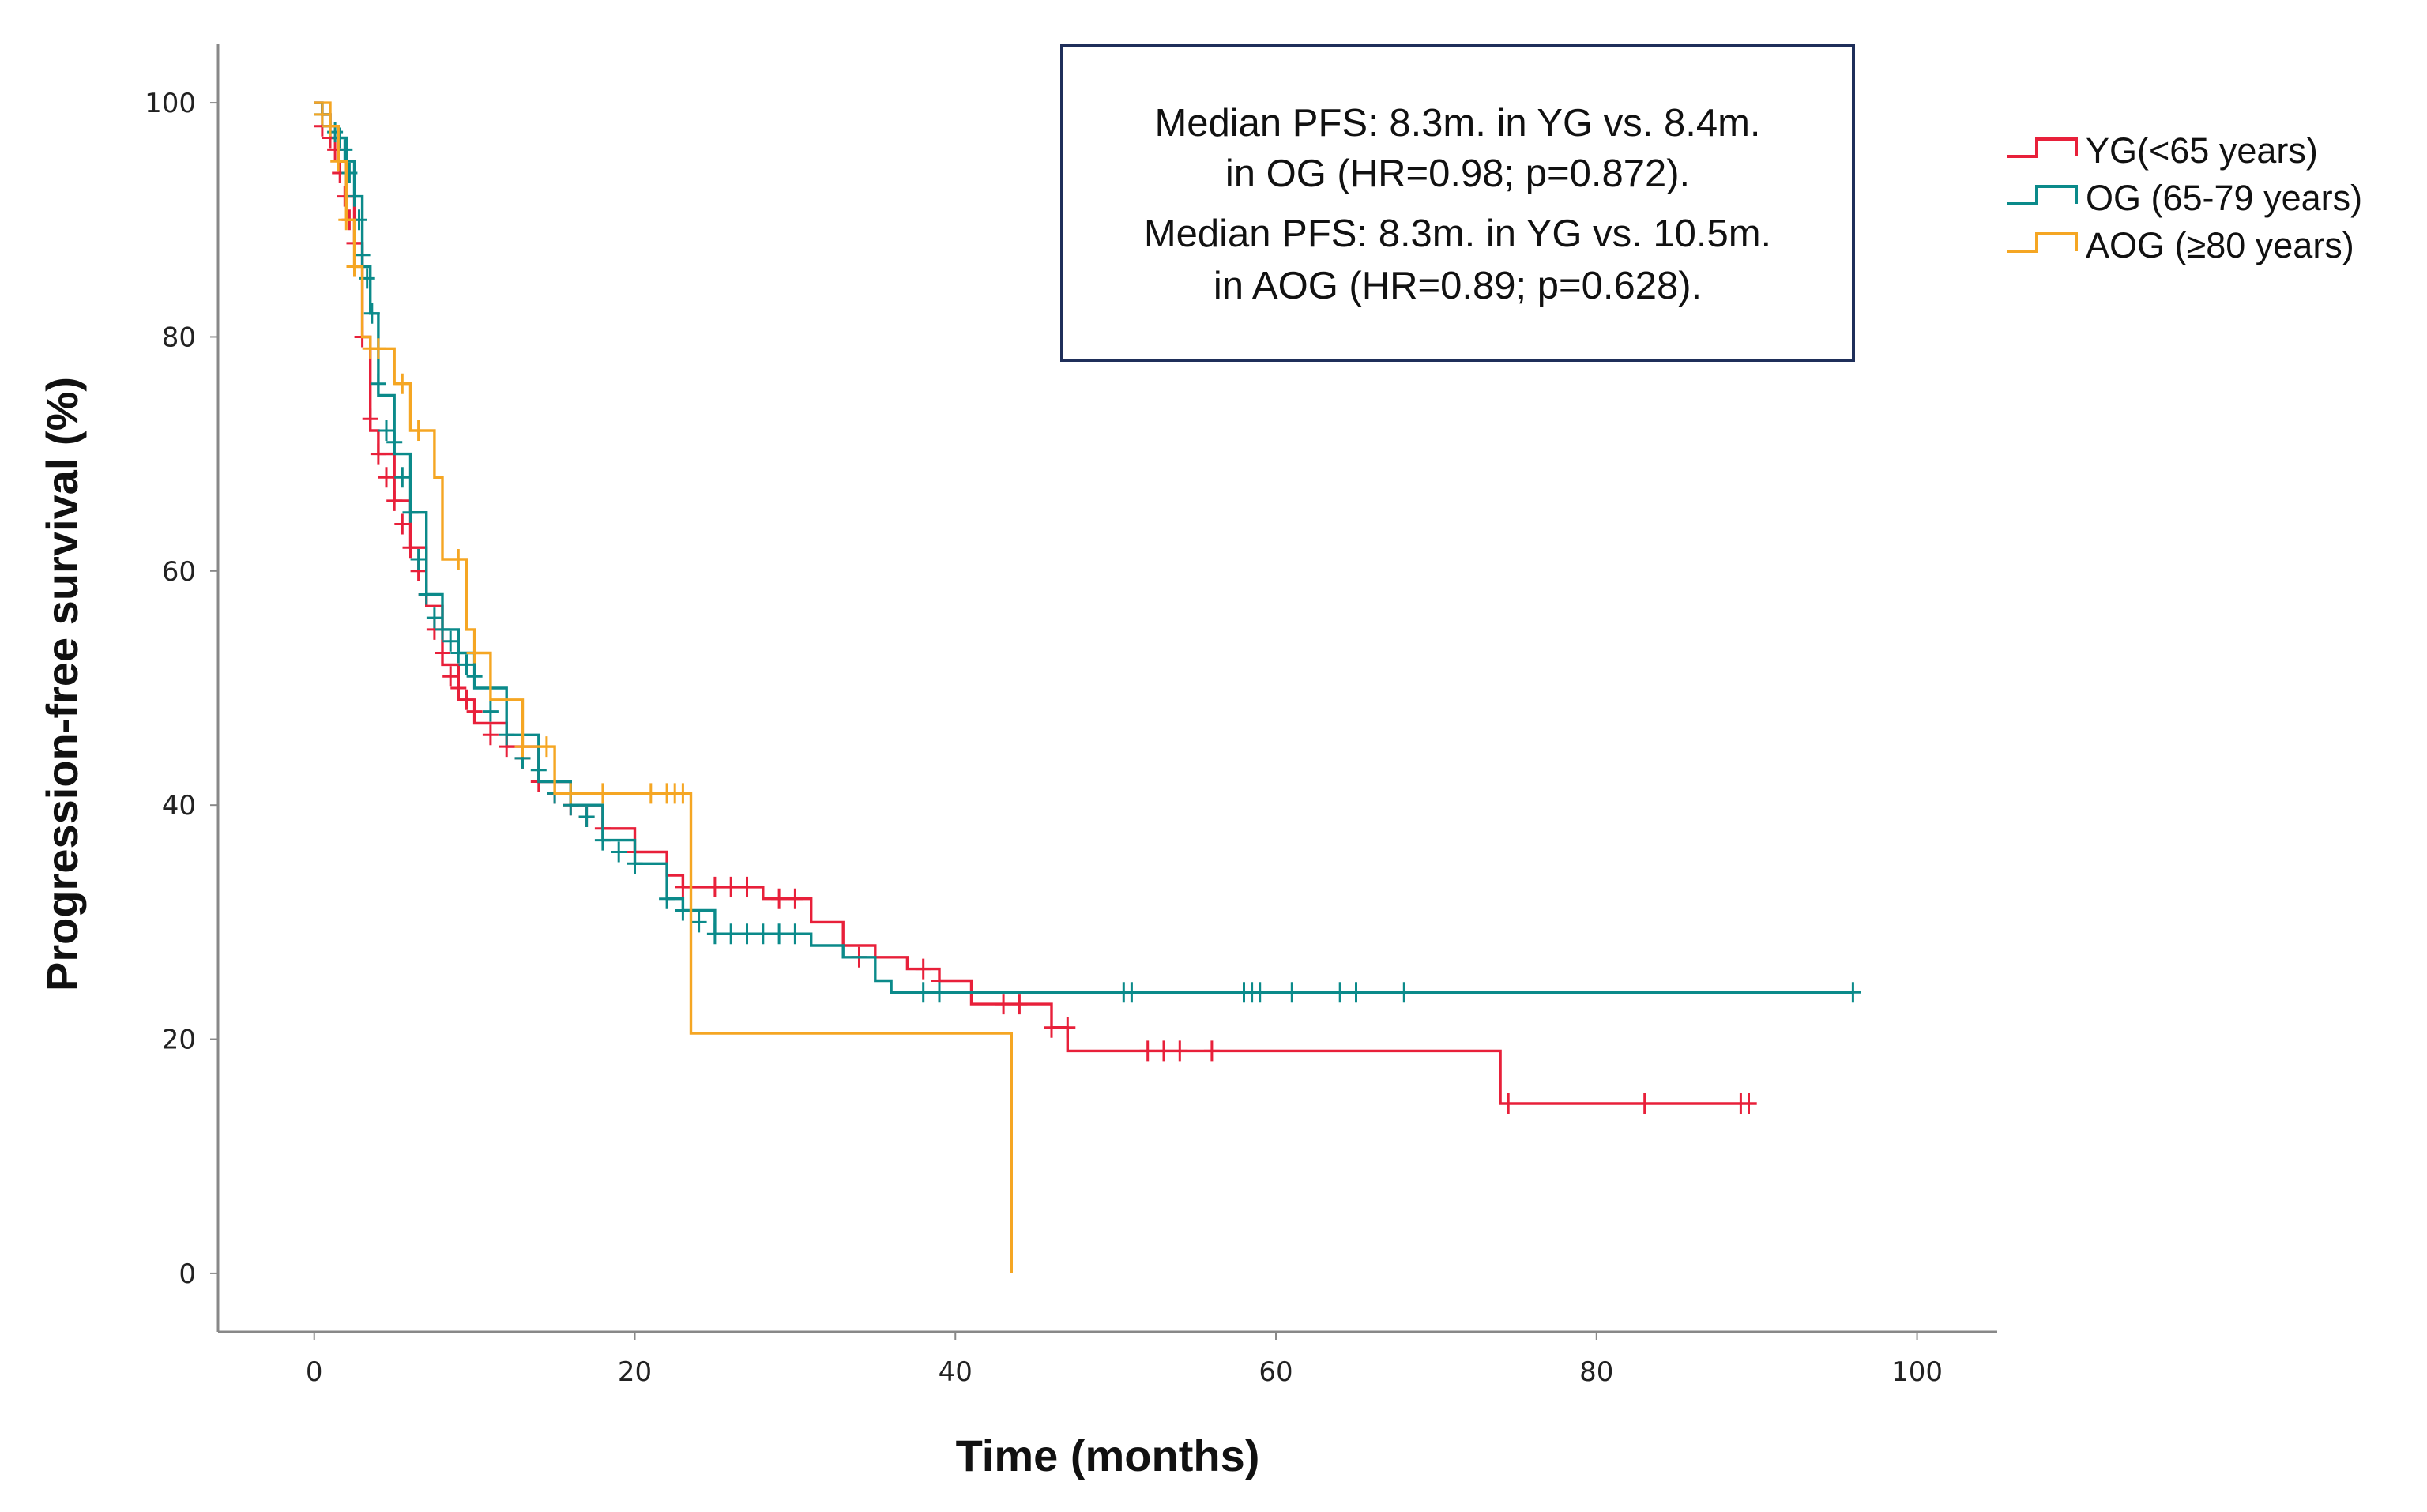  What do you see at coordinates (2042, 147) in the screenshot?
I see `legend-swatch-yg` at bounding box center [2042, 147].